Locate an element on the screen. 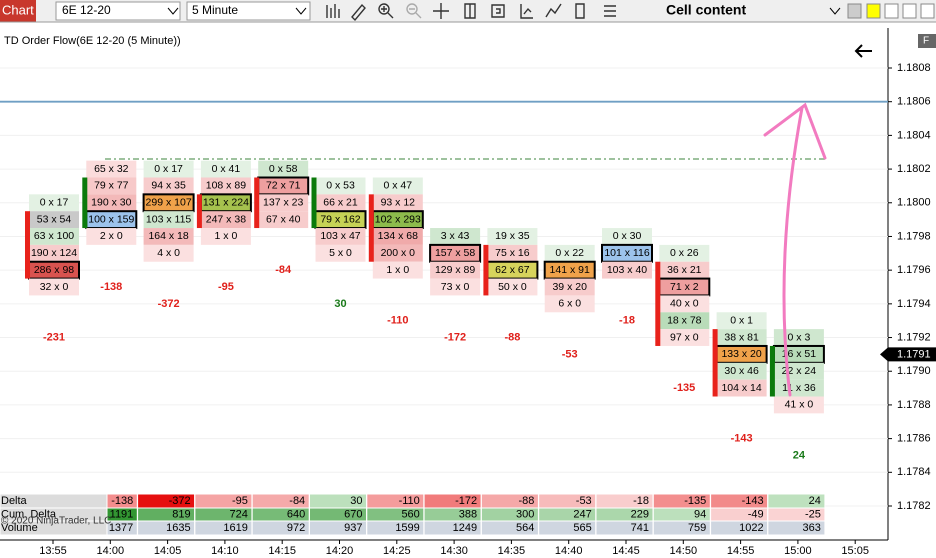  cell-text: 18 x 78 is located at coordinates (684, 320).